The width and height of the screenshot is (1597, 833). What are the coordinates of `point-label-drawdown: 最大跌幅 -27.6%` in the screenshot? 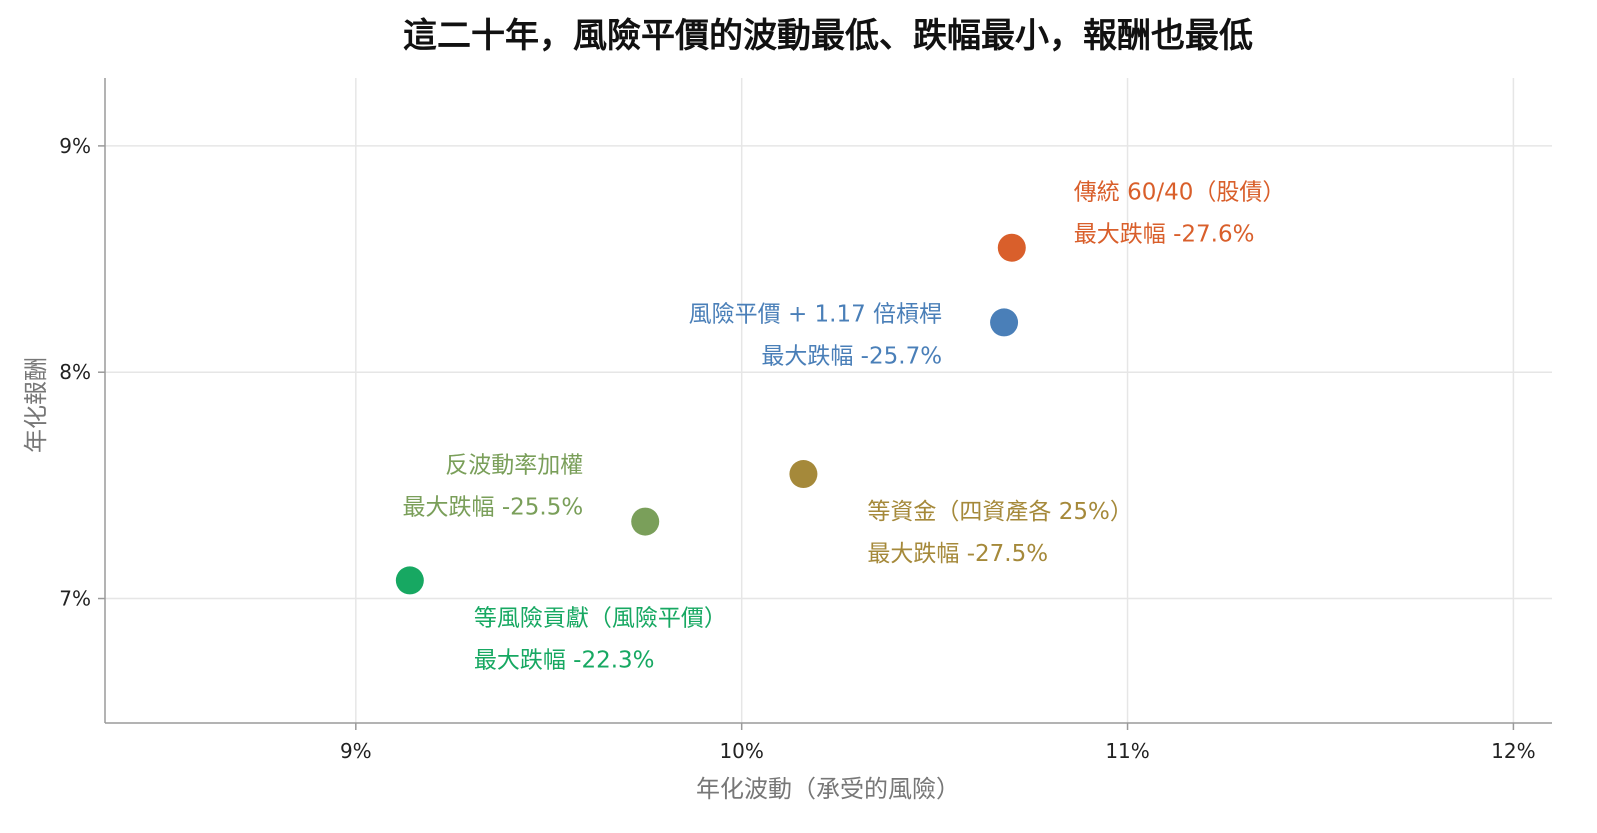 It's located at (1164, 235).